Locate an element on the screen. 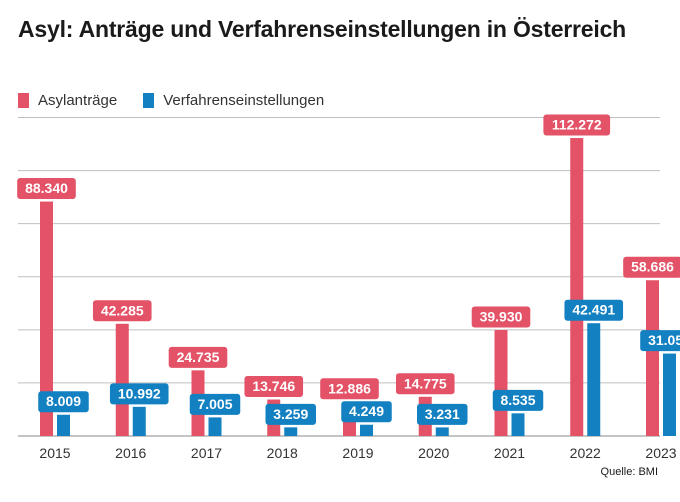  data-label-verfahrenseinstellungen: 7.005 is located at coordinates (214, 404).